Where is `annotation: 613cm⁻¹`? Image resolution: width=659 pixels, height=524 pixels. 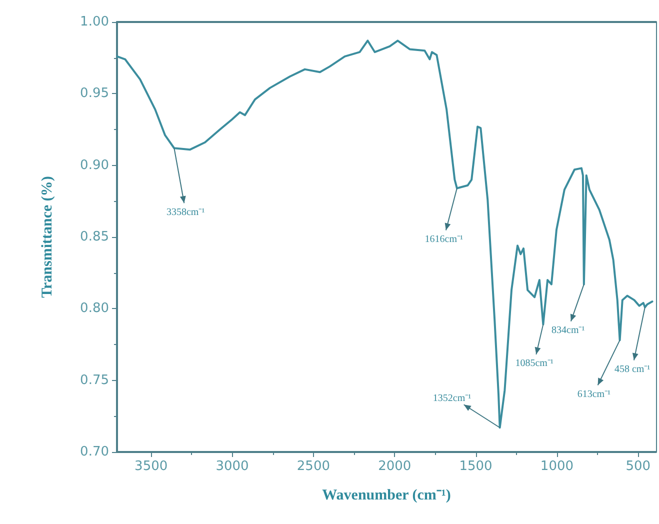 annotation: 613cm⁻¹ is located at coordinates (594, 394).